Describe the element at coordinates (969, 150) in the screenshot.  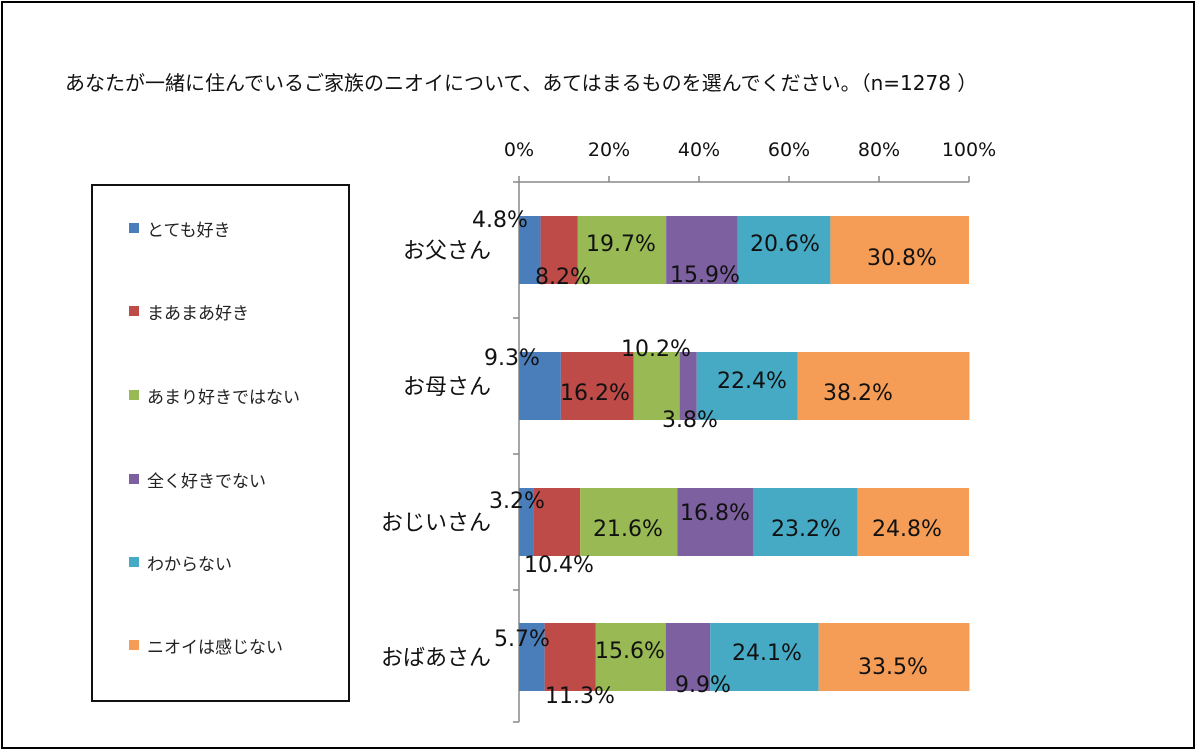
I see `x-tick-label: 100%` at that location.